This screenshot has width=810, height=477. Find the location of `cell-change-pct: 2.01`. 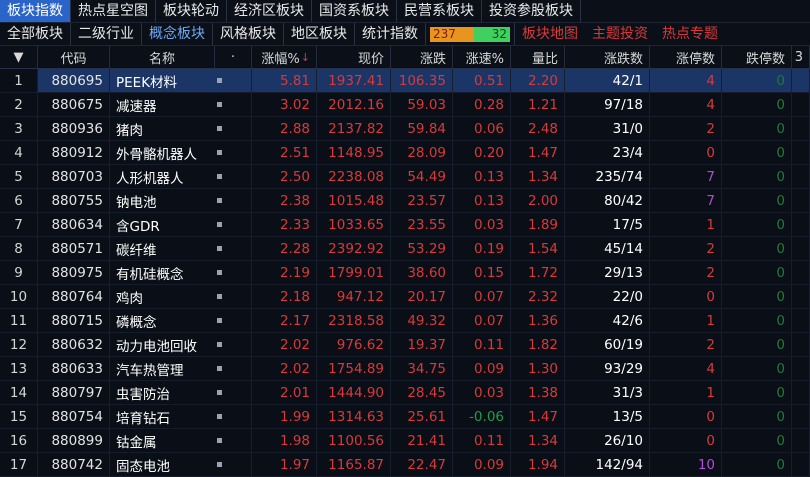

cell-change-pct: 2.01 is located at coordinates (284, 392).